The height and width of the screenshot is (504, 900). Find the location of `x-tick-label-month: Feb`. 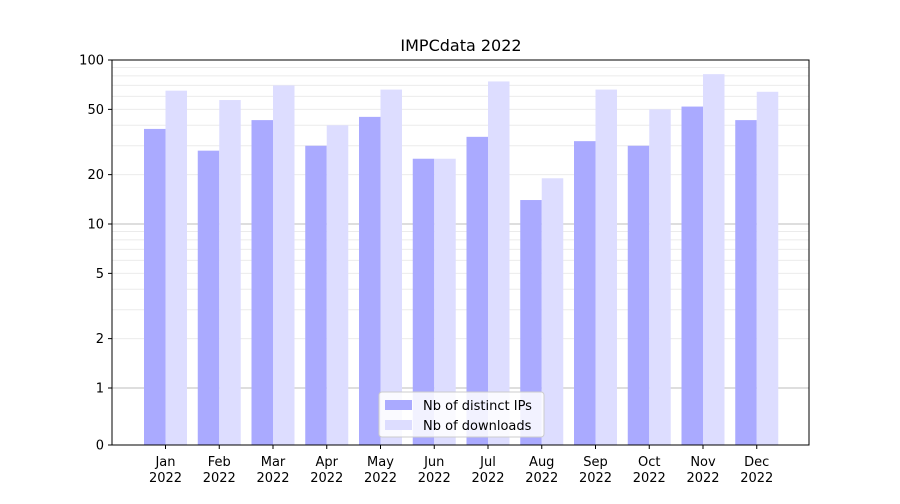

x-tick-label-month: Feb is located at coordinates (219, 462).